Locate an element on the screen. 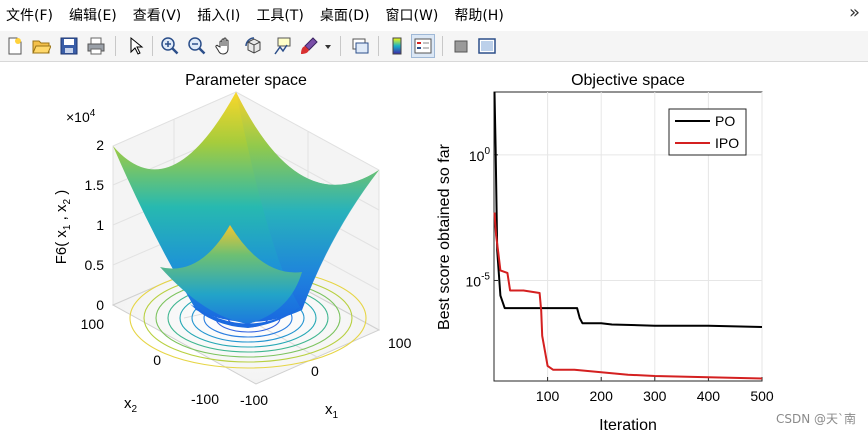  figure-toolbar is located at coordinates (434, 46).